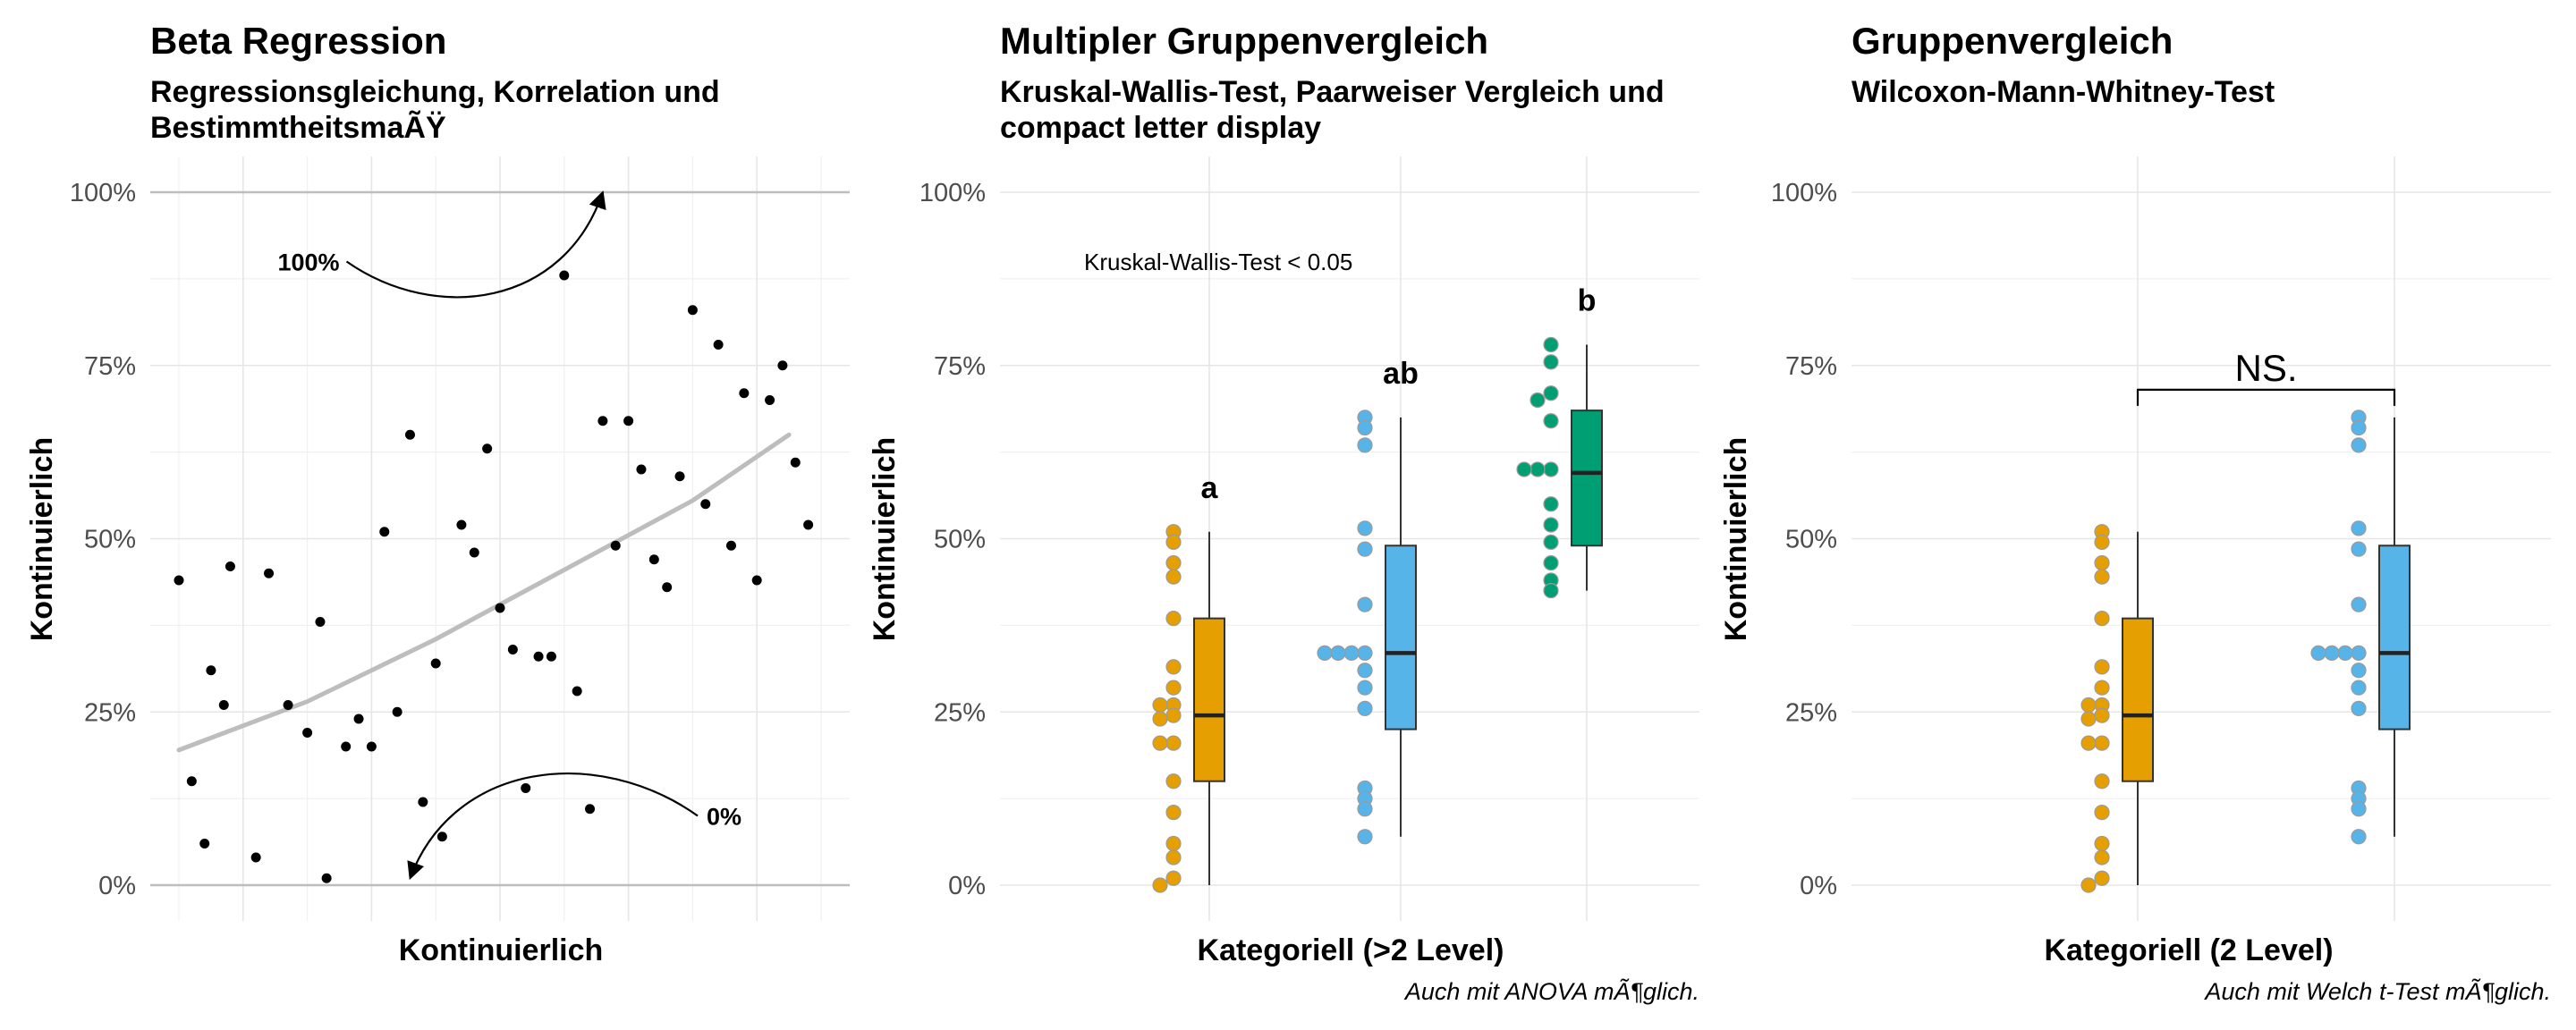 Image resolution: width=2576 pixels, height=1030 pixels. I want to click on panel1-title: Beta Regression, so click(298, 41).